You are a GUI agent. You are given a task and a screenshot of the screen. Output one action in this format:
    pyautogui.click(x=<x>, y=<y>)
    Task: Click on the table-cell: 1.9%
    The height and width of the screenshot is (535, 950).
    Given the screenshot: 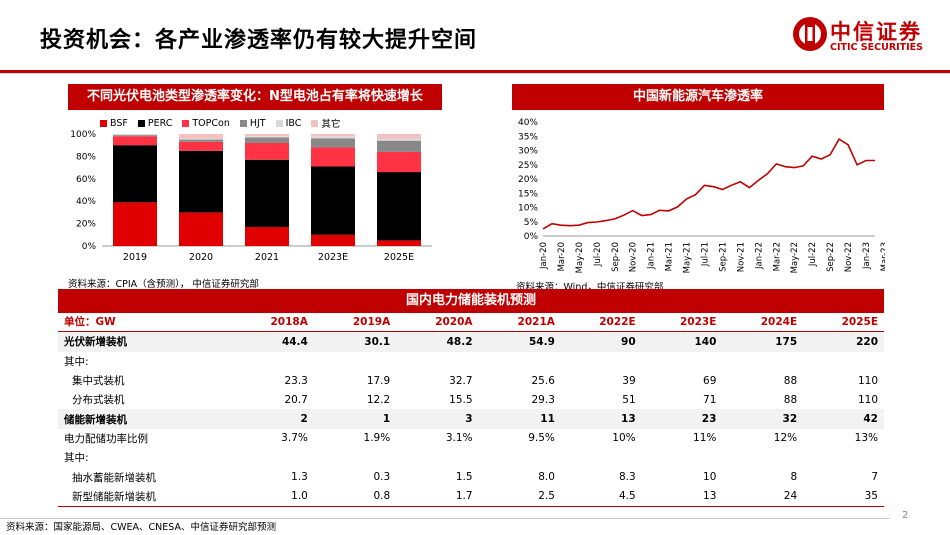 What is the action you would take?
    pyautogui.click(x=377, y=438)
    